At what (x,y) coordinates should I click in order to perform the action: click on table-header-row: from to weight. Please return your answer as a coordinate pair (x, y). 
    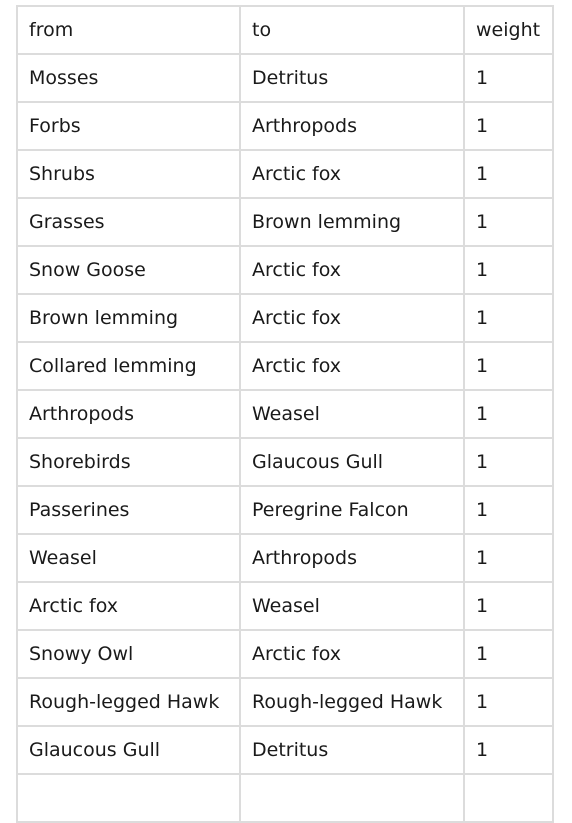
    Looking at the image, I should click on (285, 30).